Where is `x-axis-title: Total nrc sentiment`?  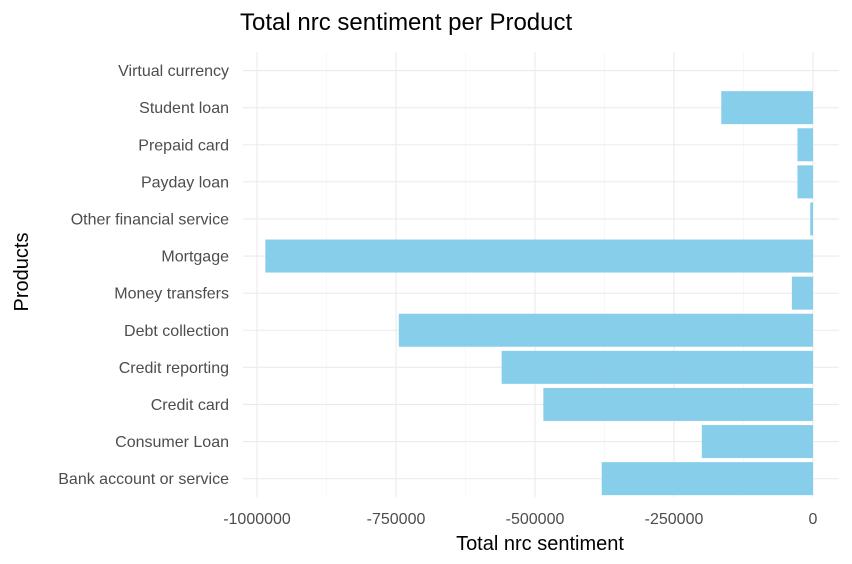 x-axis-title: Total nrc sentiment is located at coordinates (540, 544).